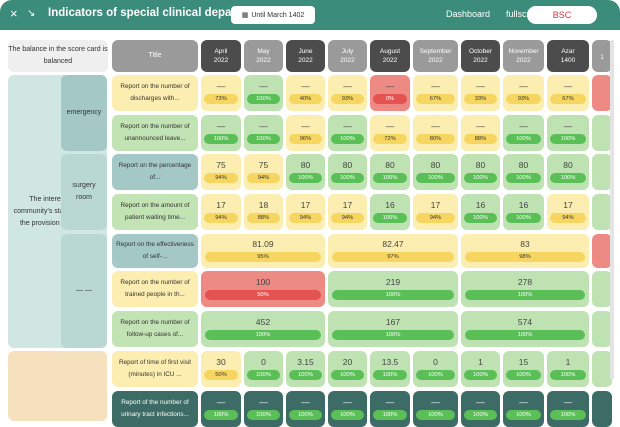 This screenshot has height=427, width=620. What do you see at coordinates (263, 329) in the screenshot?
I see `quarter-cell: 452 100%` at bounding box center [263, 329].